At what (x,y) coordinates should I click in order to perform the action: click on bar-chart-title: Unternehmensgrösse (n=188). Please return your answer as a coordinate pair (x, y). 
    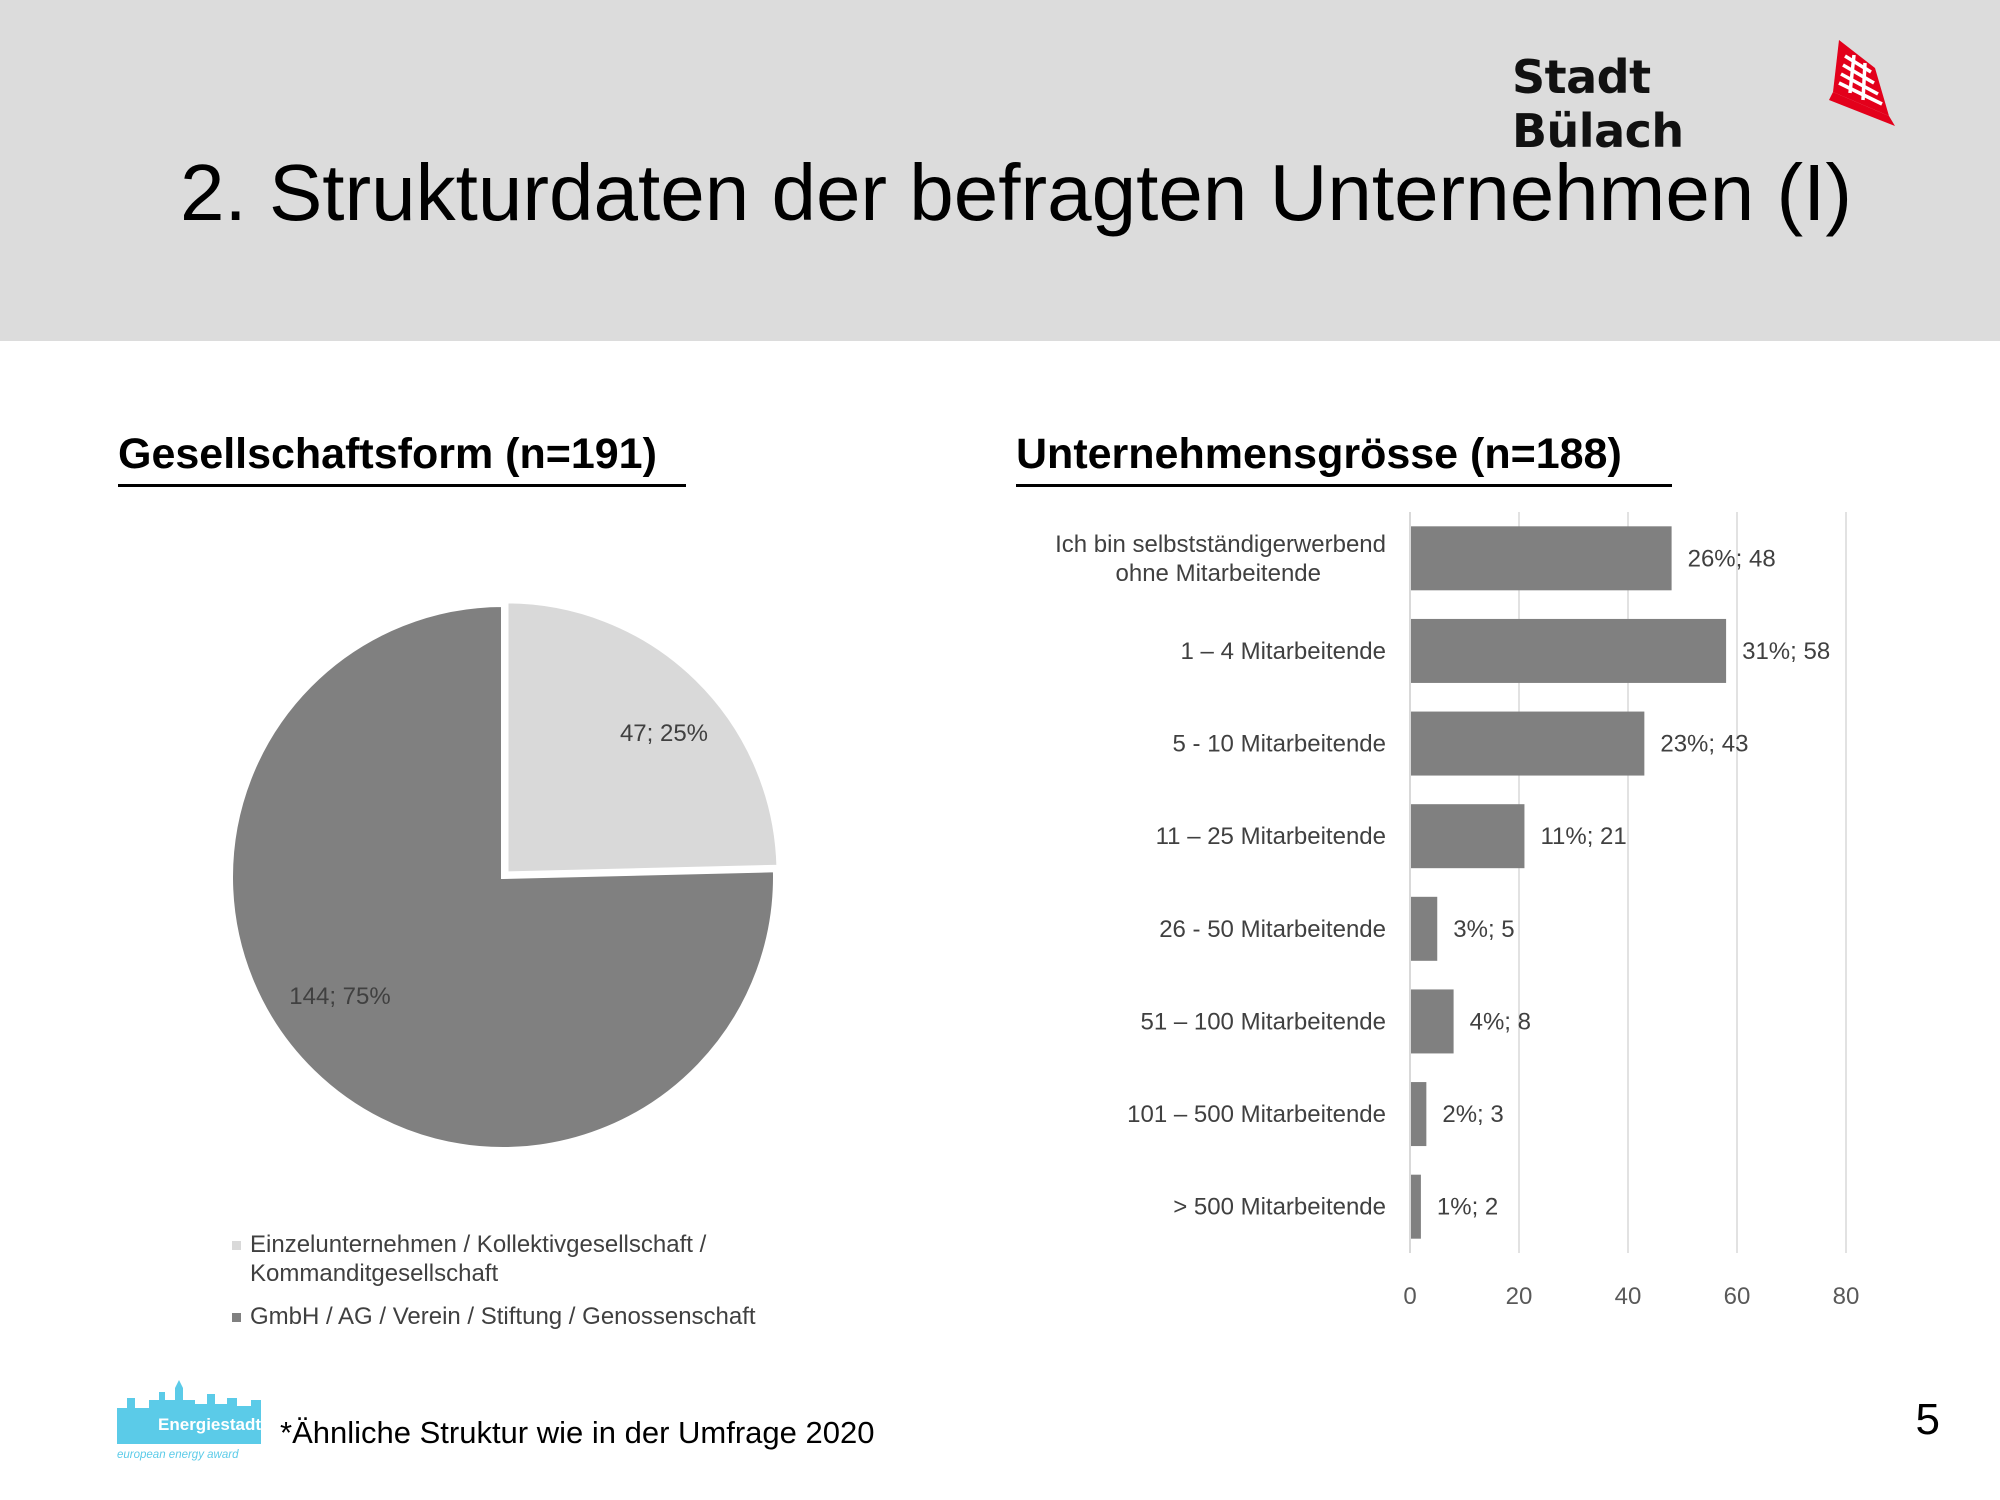
    Looking at the image, I should click on (1344, 455).